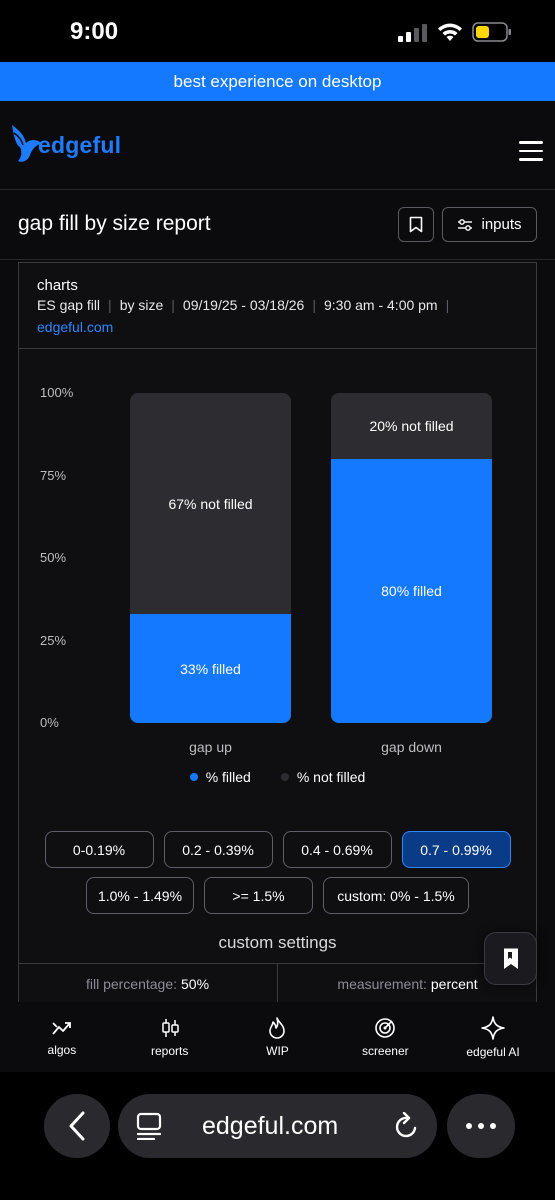  What do you see at coordinates (99, 849) in the screenshot?
I see `size-filter-button: 0-0.19%` at bounding box center [99, 849].